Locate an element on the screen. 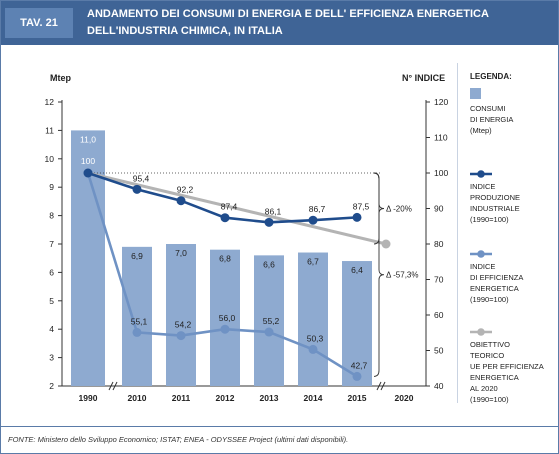 This screenshot has height=454, width=559. y-left-tick-label: 11 is located at coordinates (49, 130).